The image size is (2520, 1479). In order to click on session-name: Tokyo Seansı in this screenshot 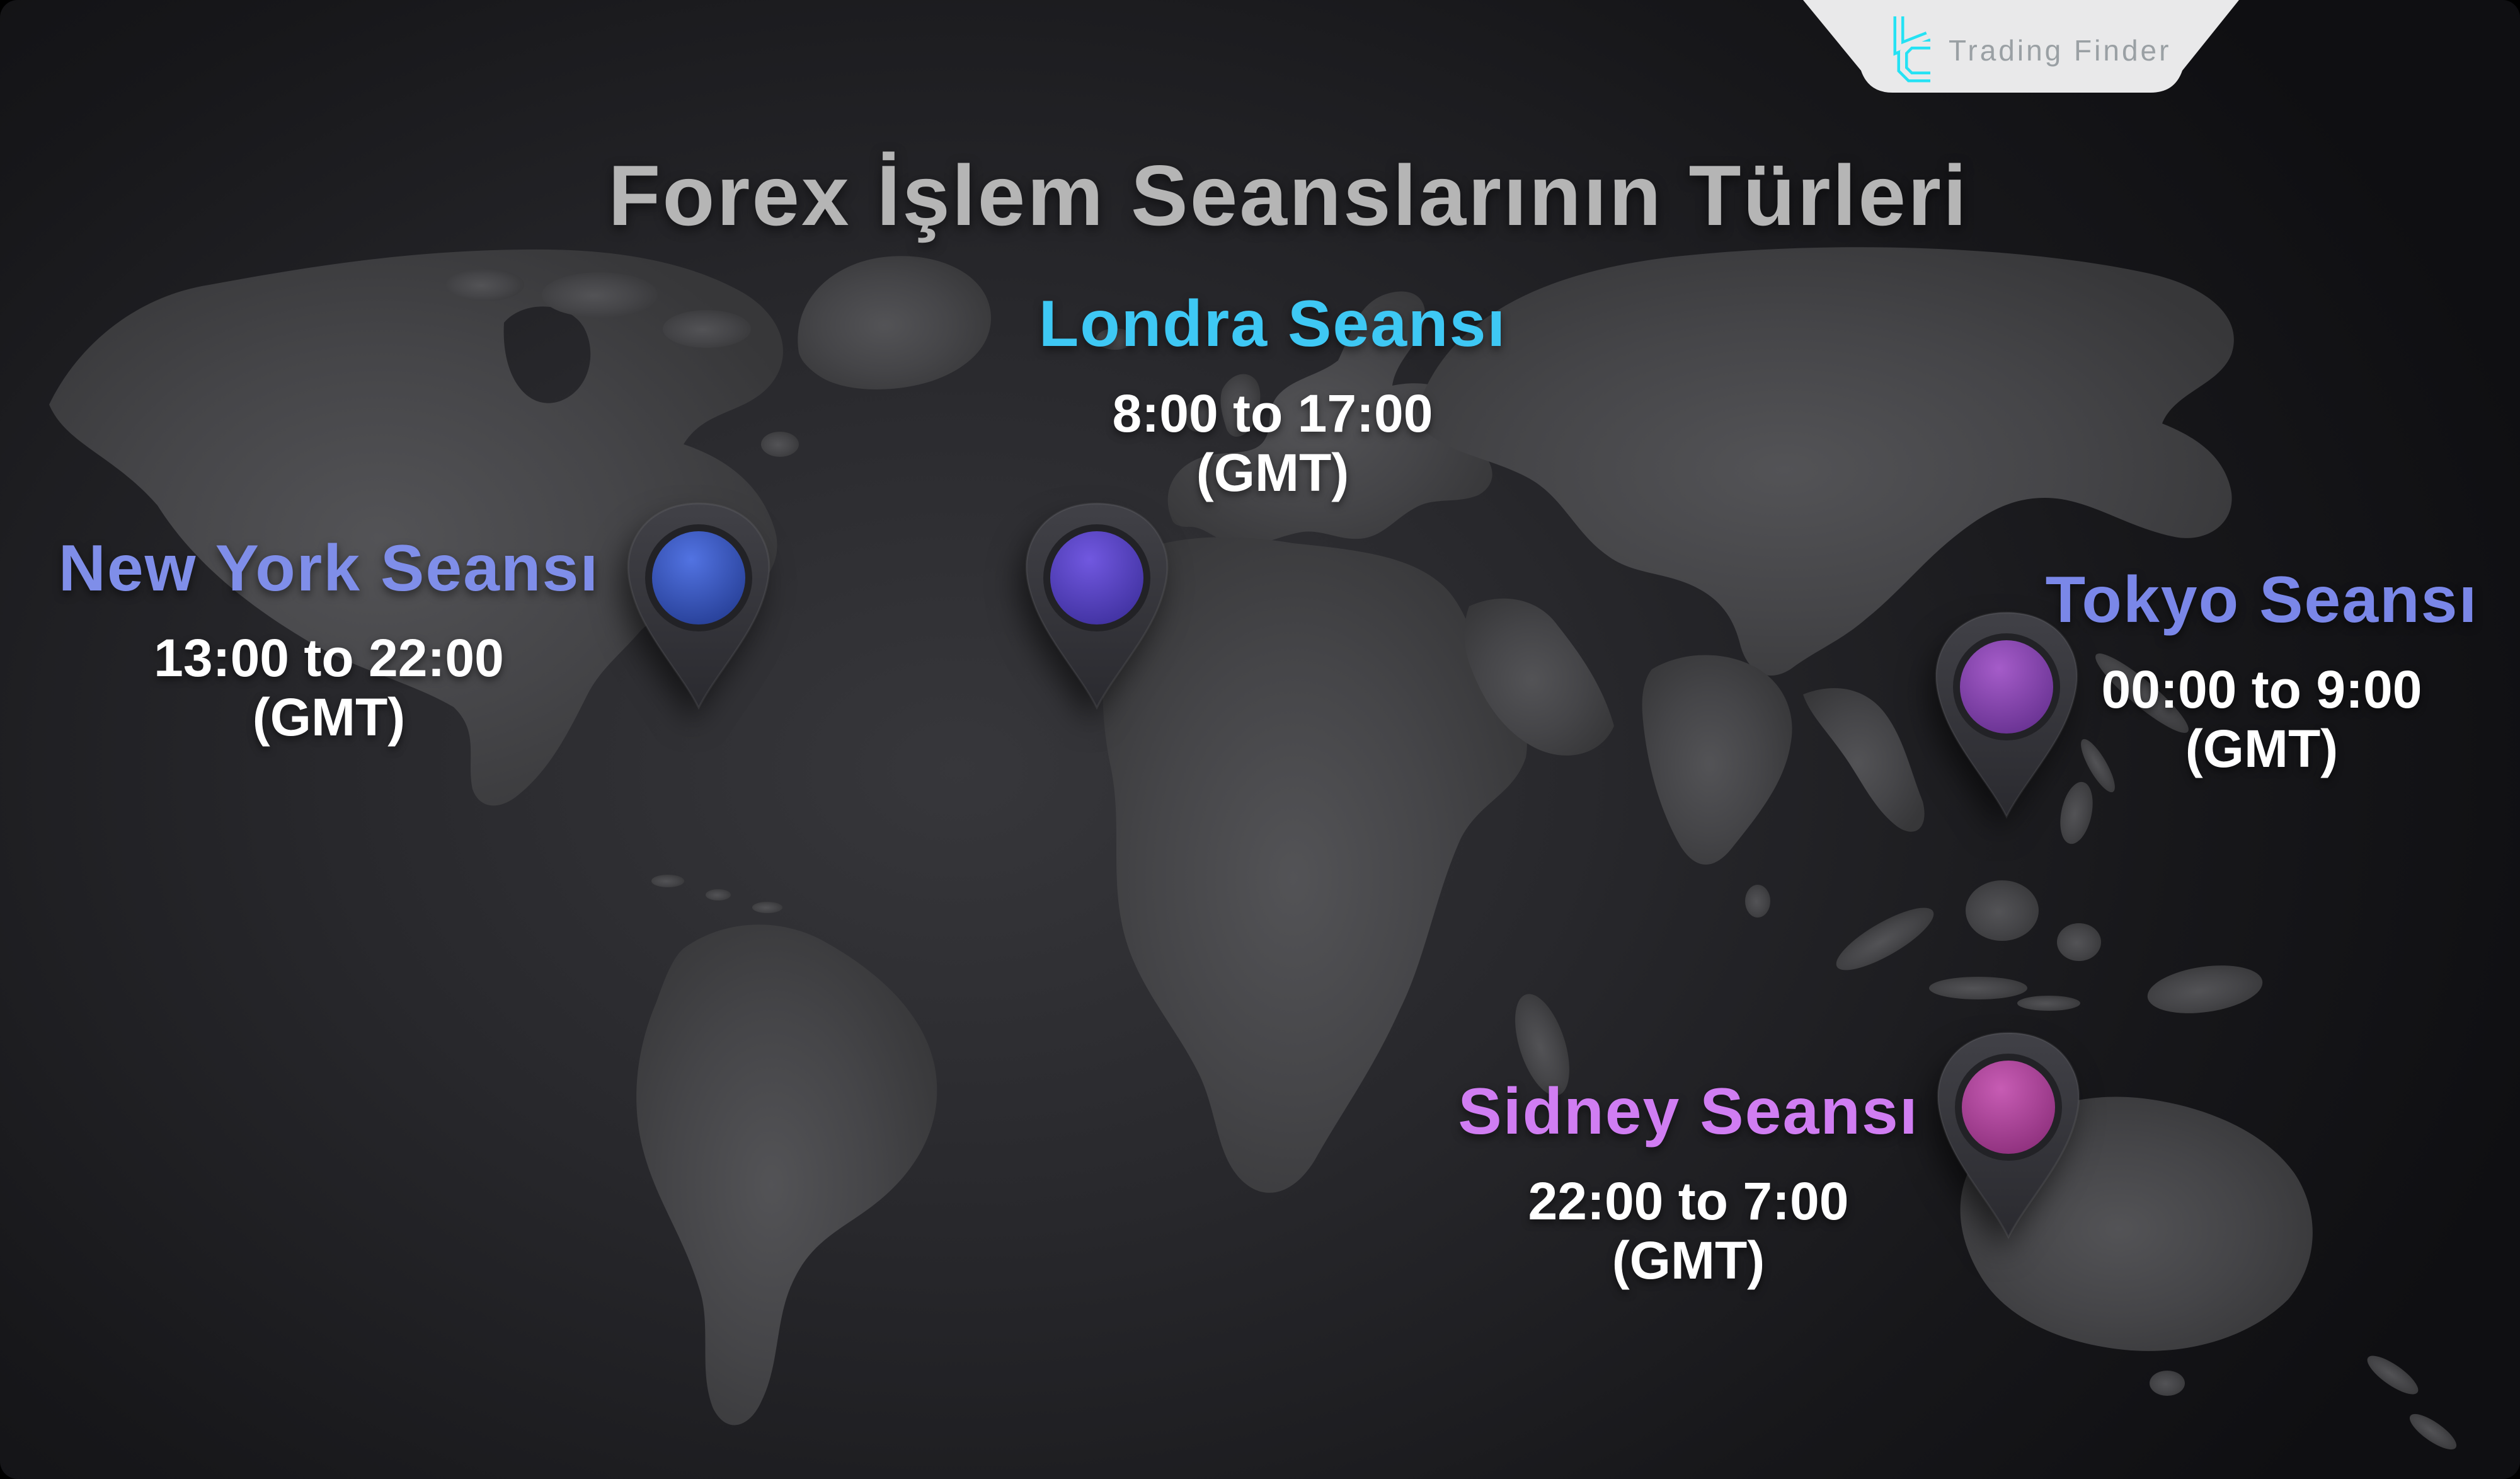, I will do `click(2261, 599)`.